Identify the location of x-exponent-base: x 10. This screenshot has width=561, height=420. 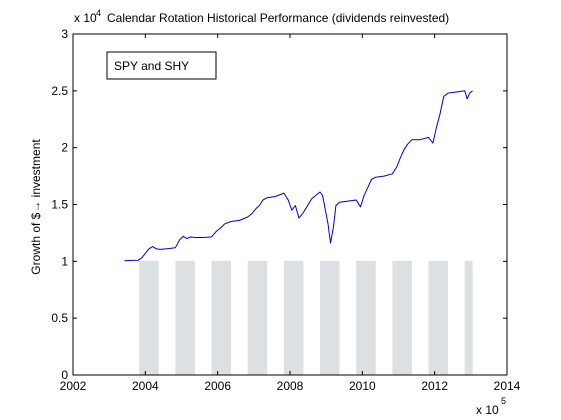
(487, 410).